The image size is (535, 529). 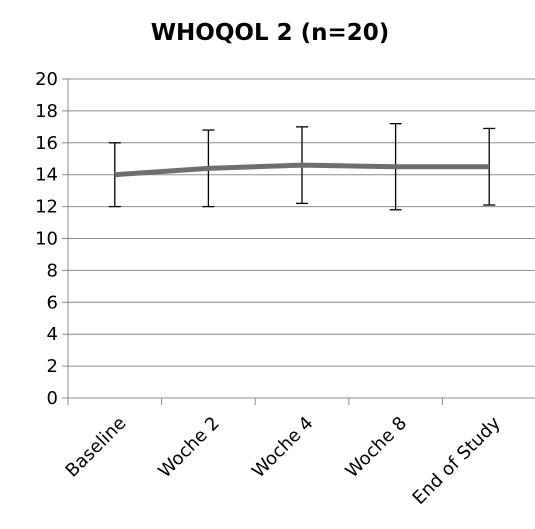 I want to click on chart-title: WHOQOL 2 (n=20), so click(x=270, y=33).